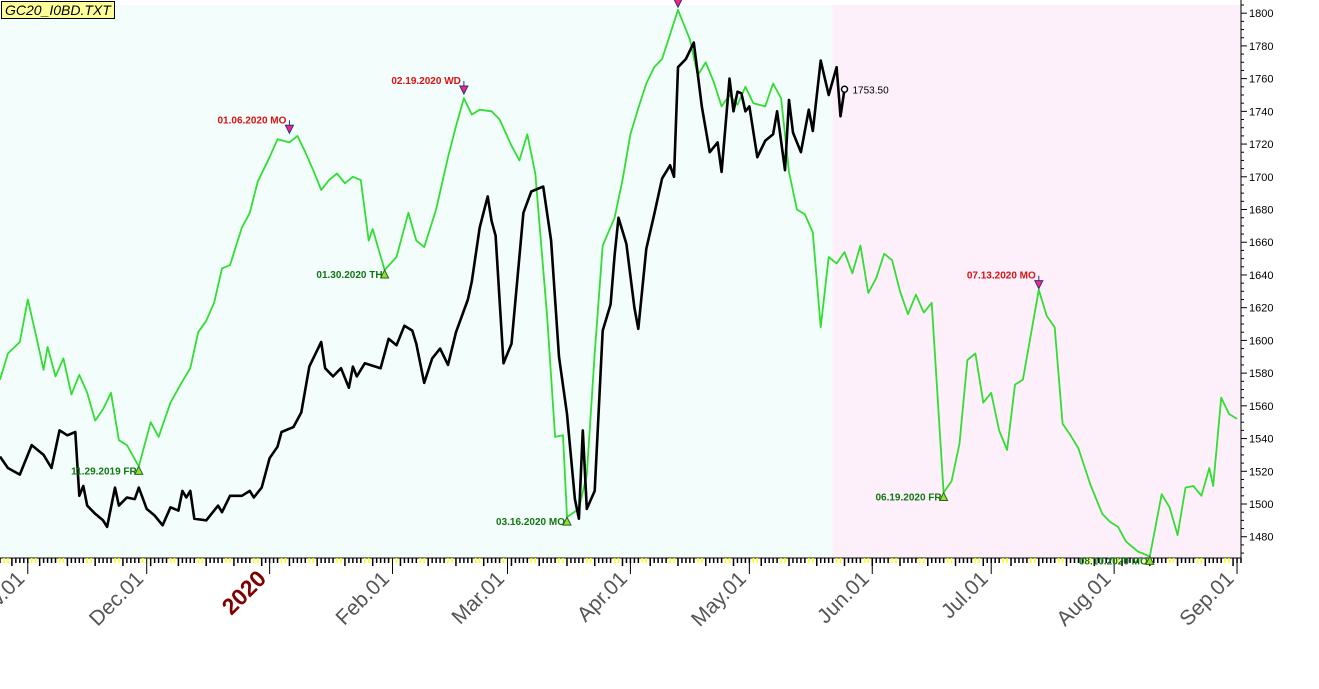  I want to click on y-tick-label: 1640, so click(1261, 276).